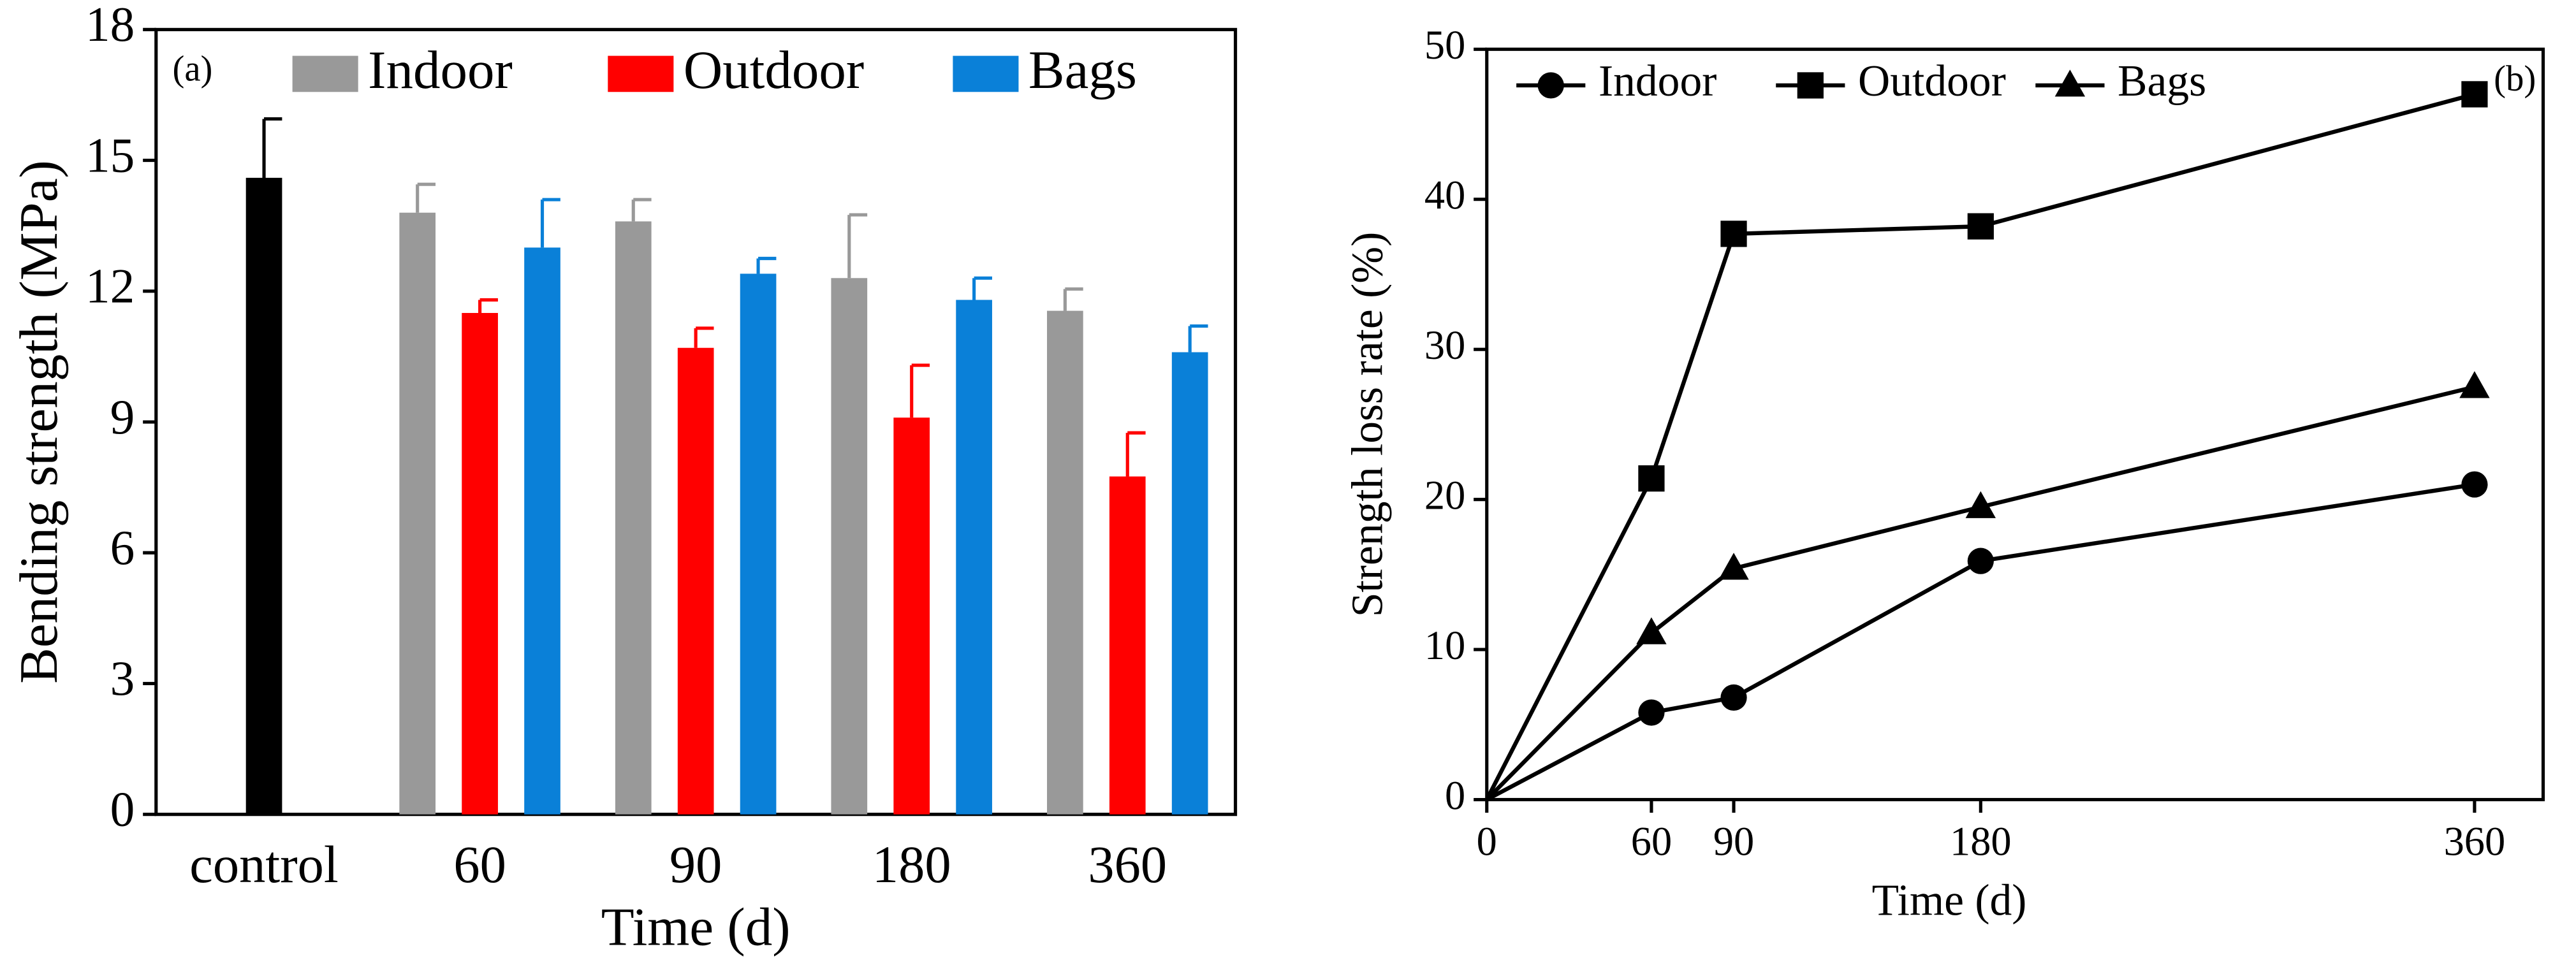  Describe the element at coordinates (1444, 345) in the screenshot. I see `y-tick-label: 30` at that location.